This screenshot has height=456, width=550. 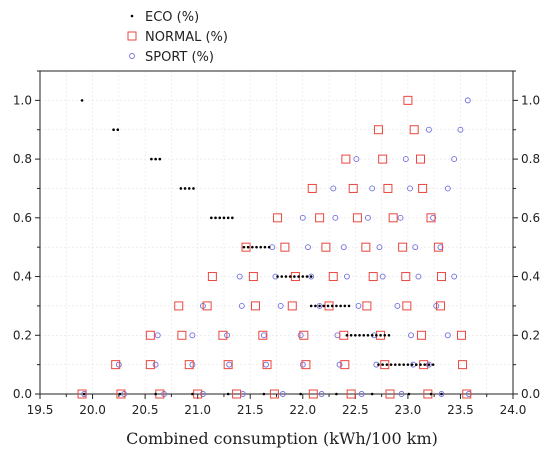 What do you see at coordinates (179, 57) in the screenshot?
I see `legend-label: SPORT (%)` at bounding box center [179, 57].